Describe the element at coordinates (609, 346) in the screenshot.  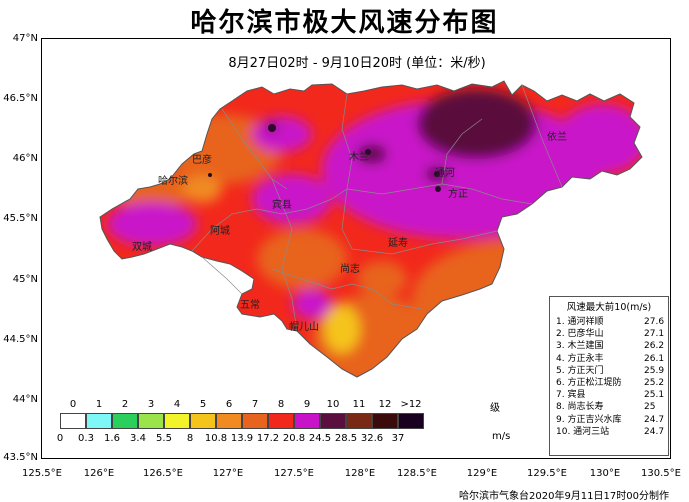
I see `legend-row: 3. 木兰建国 26.2` at that location.